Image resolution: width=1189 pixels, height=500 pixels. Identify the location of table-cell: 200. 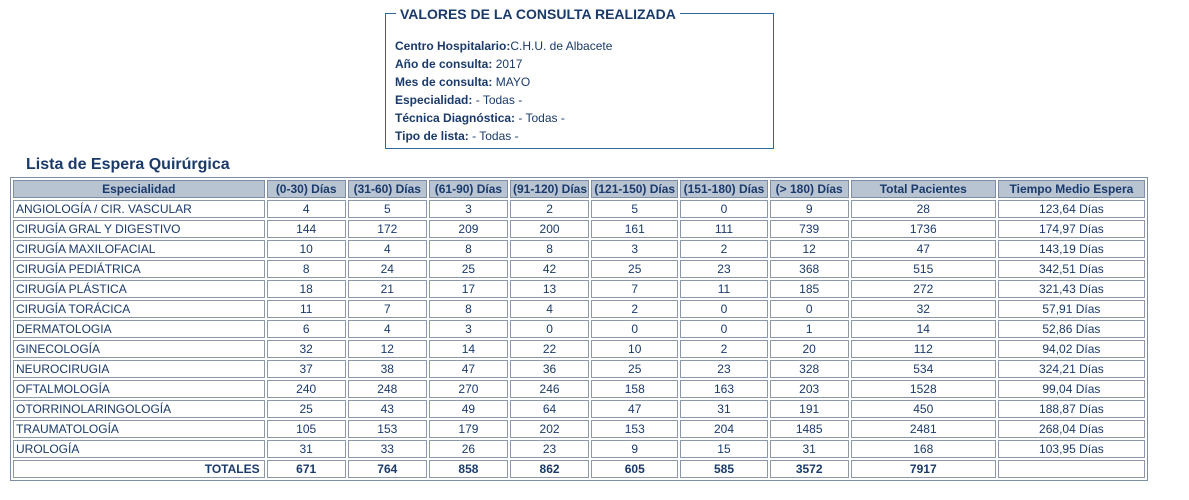
(549, 229).